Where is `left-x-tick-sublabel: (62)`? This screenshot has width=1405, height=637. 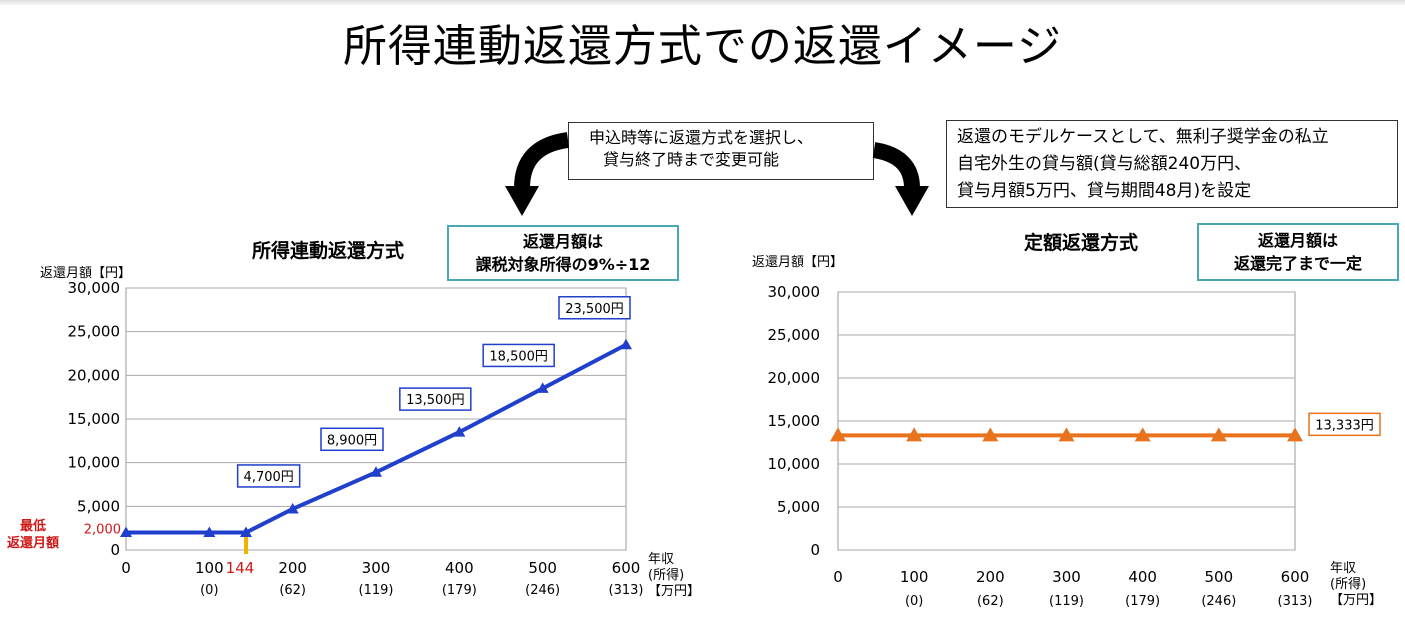
left-x-tick-sublabel: (62) is located at coordinates (292, 590).